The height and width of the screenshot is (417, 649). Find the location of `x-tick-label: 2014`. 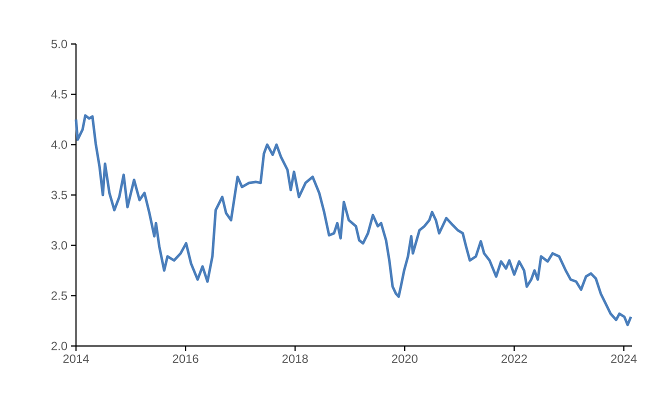

x-tick-label: 2014 is located at coordinates (76, 358).